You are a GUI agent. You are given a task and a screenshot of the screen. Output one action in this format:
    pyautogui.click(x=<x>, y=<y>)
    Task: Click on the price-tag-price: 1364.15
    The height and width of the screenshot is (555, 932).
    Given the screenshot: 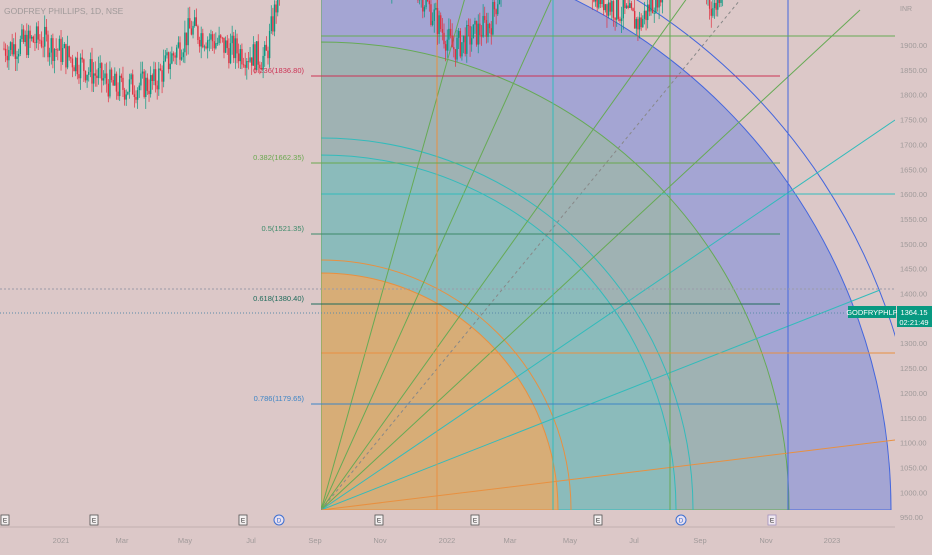 What is the action you would take?
    pyautogui.click(x=913, y=312)
    